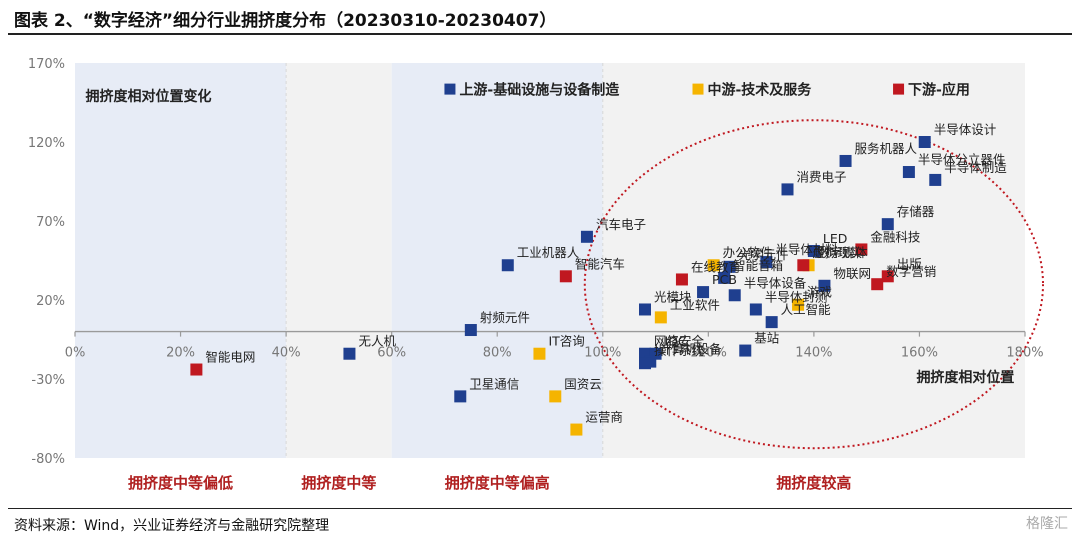 The width and height of the screenshot is (1080, 540). Describe the element at coordinates (149, 96) in the screenshot. I see `zone-title: 拥挤度相对位置变化` at that location.